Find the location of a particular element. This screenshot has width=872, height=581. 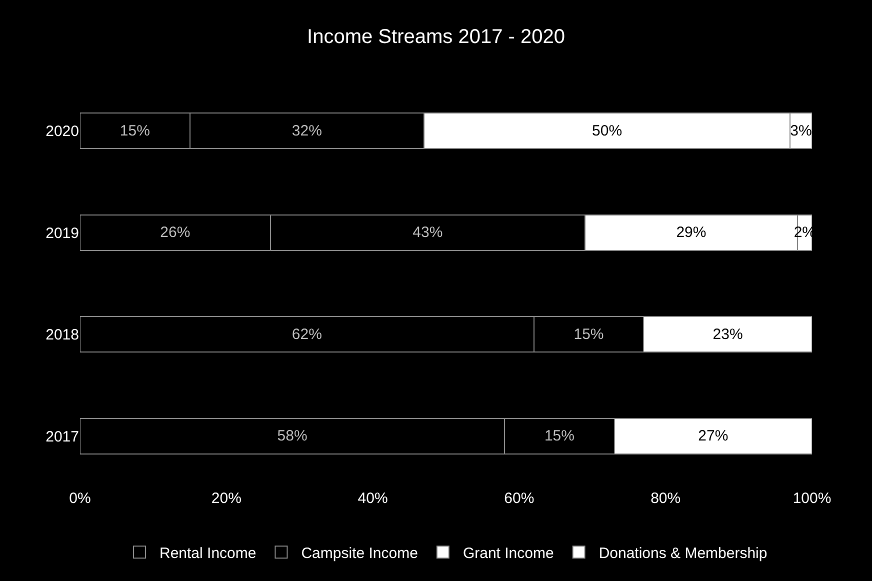

legend-label: Donations & Membership is located at coordinates (683, 553).